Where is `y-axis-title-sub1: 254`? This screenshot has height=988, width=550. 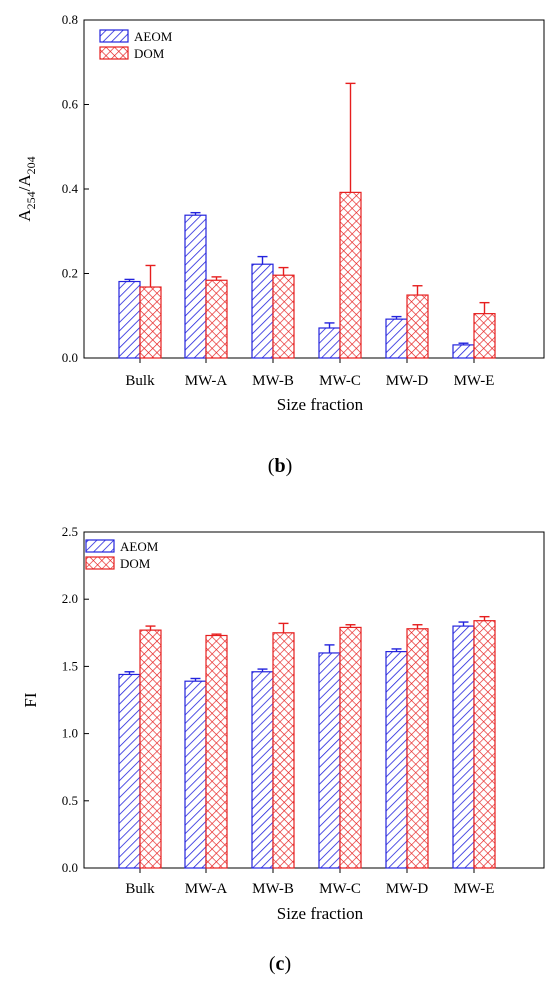
y-axis-title-sub1: 254 is located at coordinates (31, 200).